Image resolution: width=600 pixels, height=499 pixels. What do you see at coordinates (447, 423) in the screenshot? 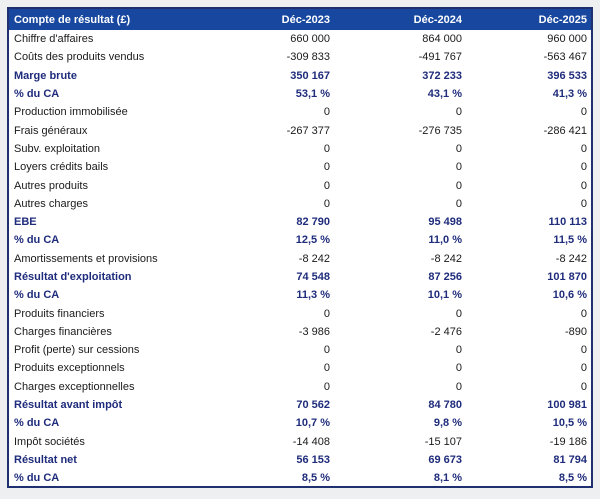
I see `cell-value: 9,8 %` at bounding box center [447, 423].